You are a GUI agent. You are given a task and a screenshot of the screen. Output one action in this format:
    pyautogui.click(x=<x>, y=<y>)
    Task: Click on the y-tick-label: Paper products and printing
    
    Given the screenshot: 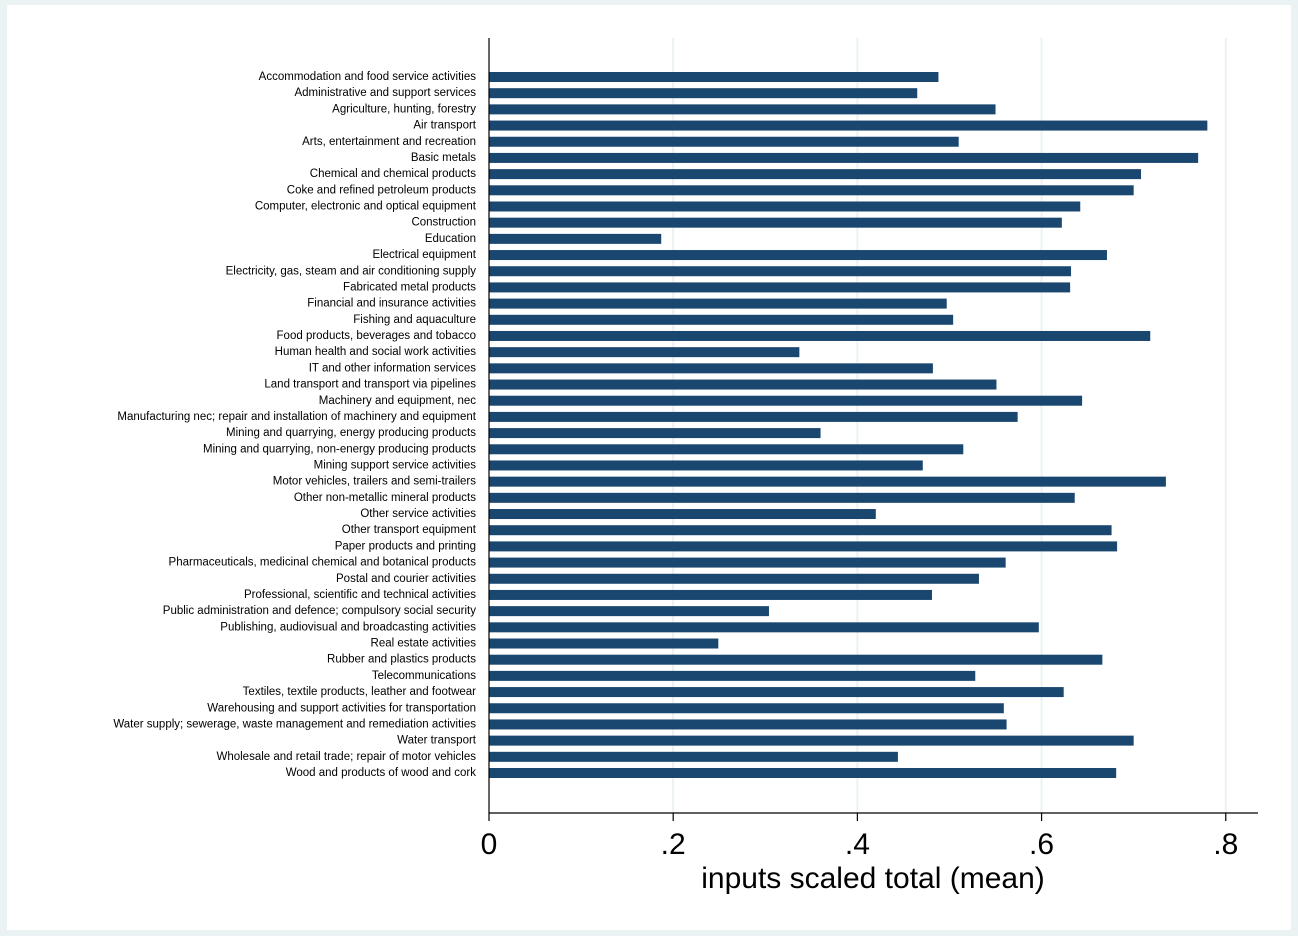 What is the action you would take?
    pyautogui.click(x=405, y=546)
    